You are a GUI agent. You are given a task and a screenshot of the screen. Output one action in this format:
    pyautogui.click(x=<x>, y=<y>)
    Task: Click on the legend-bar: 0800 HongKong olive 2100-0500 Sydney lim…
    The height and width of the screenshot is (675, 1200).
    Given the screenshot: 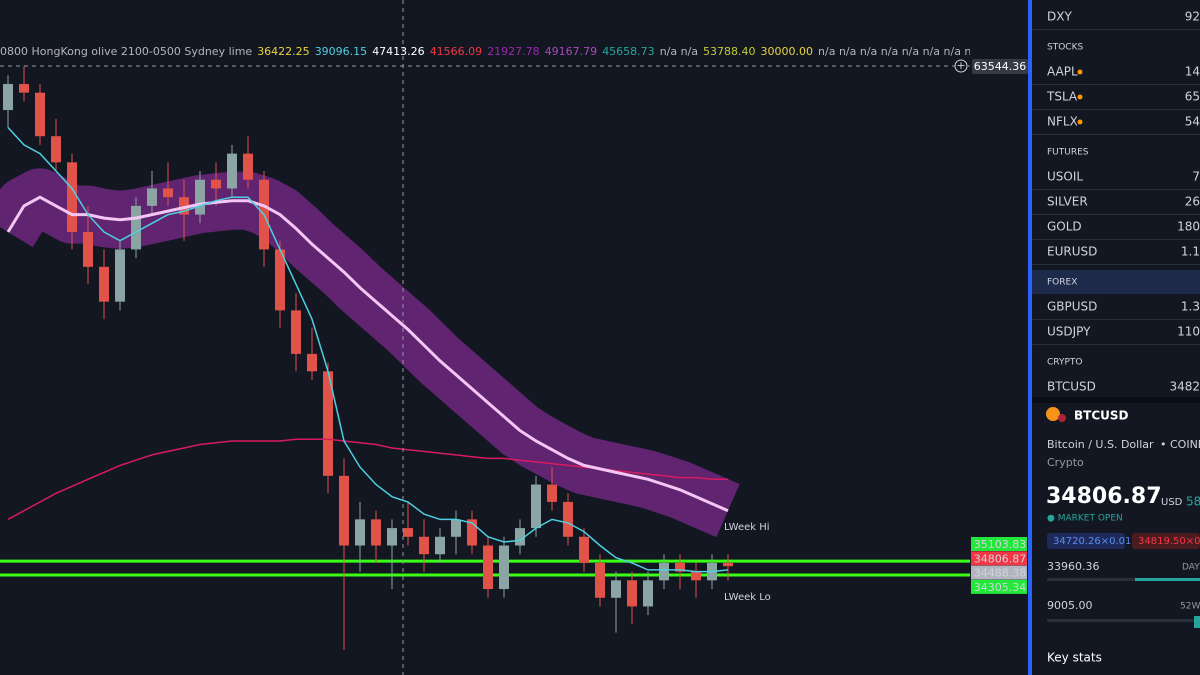 What is the action you would take?
    pyautogui.click(x=512, y=51)
    